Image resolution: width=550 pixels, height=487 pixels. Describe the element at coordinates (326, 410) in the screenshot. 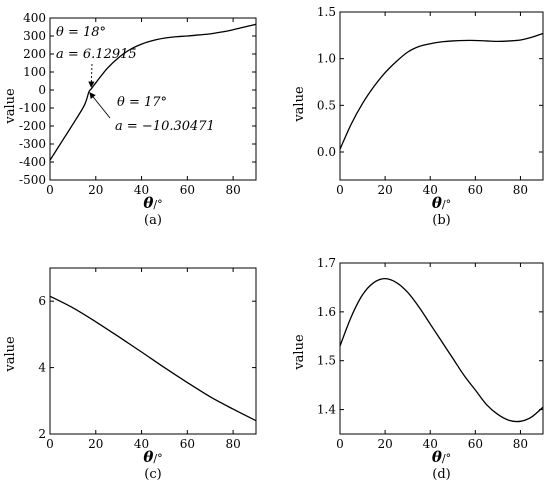

I see `y-tick-label: 1.4` at that location.